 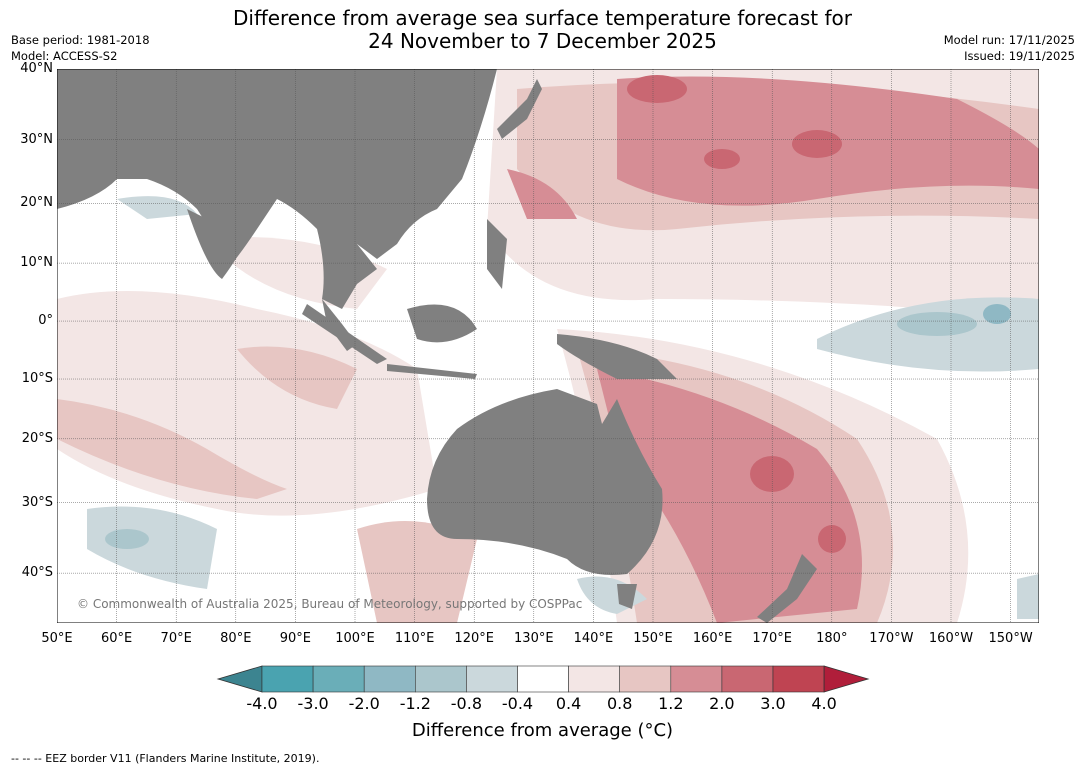 What do you see at coordinates (37, 573) in the screenshot?
I see `latitude-label: 40°S` at bounding box center [37, 573].